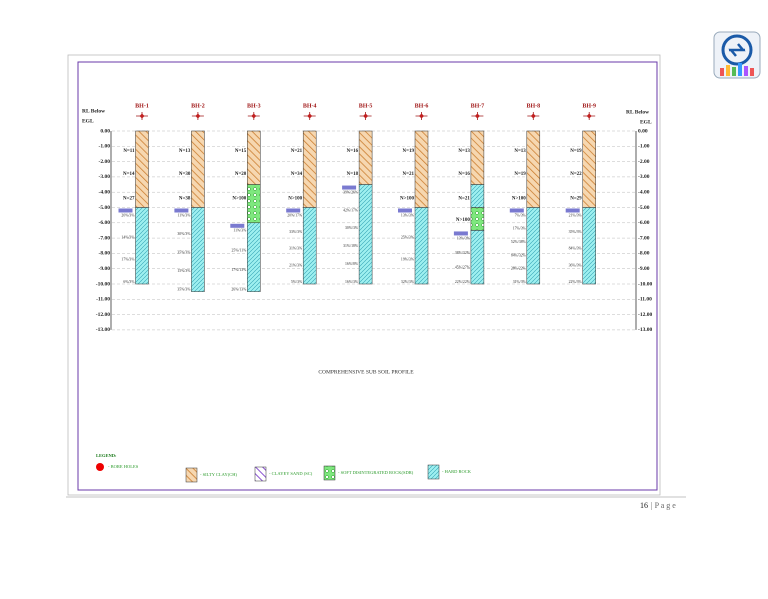  What do you see at coordinates (366, 106) in the screenshot?
I see `borehole-name: BH-5` at bounding box center [366, 106].